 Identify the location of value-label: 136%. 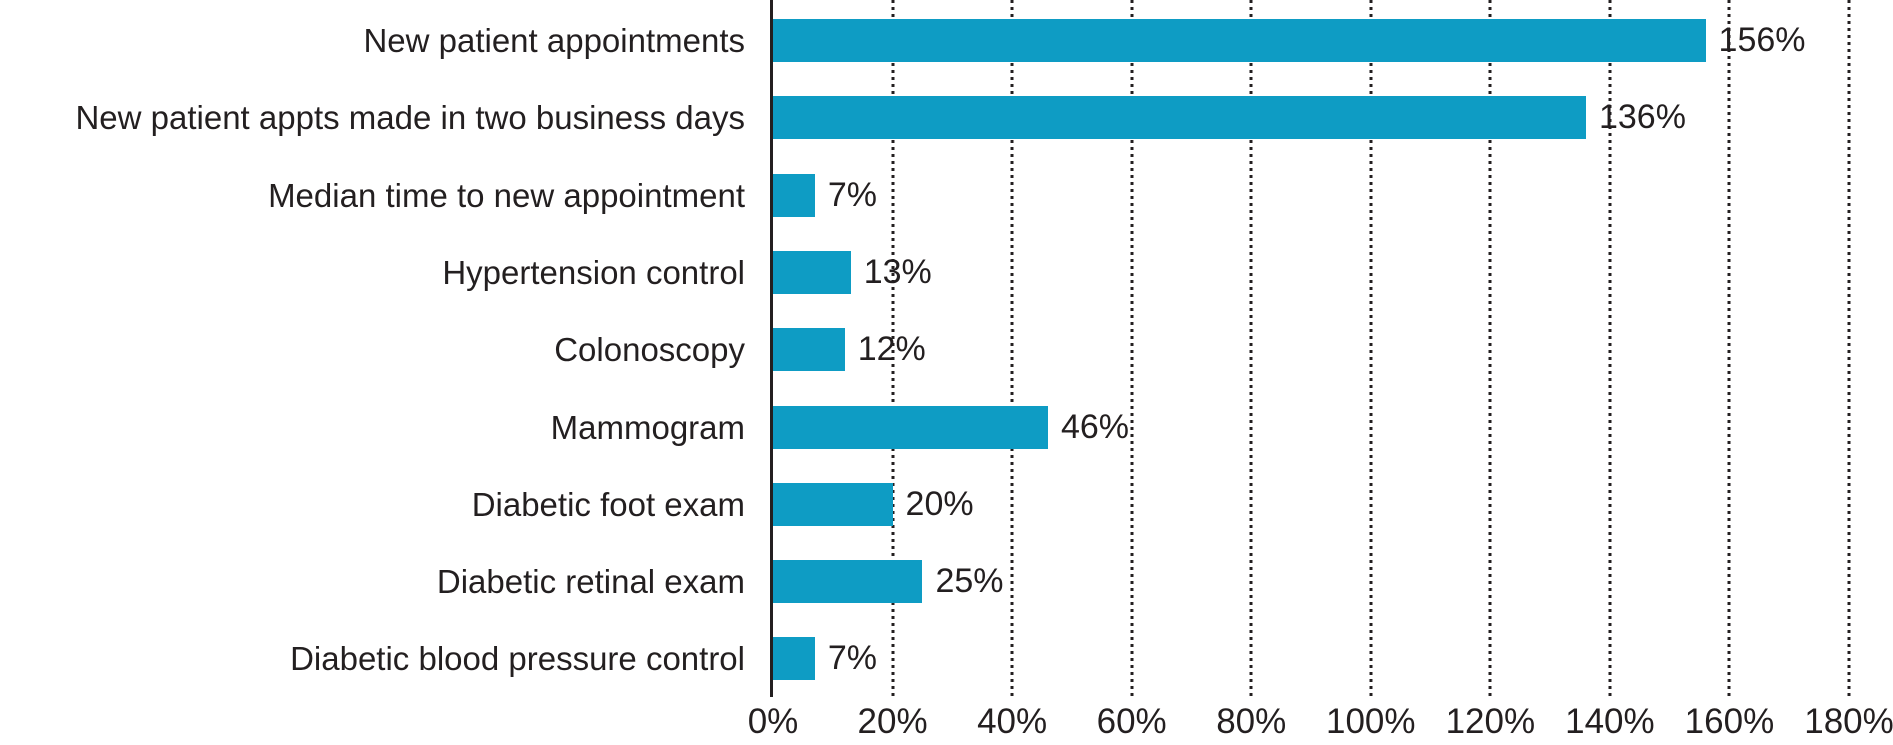
(1642, 117).